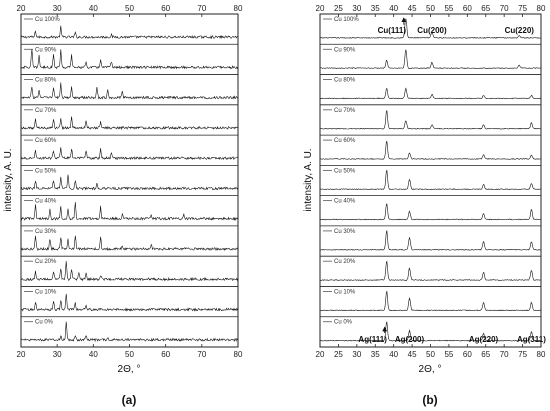 The height and width of the screenshot is (411, 550). Describe the element at coordinates (412, 354) in the screenshot. I see `bottom-tick-label: 45` at that location.